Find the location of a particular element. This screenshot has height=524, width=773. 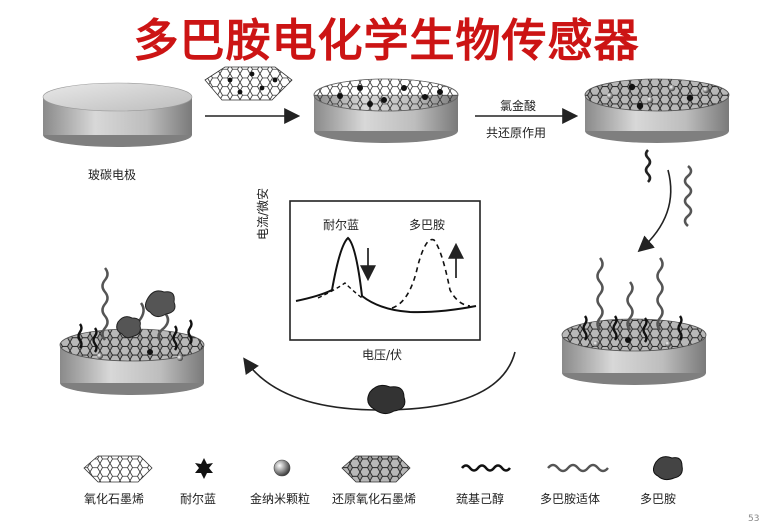

rgo-gold-electrode is located at coordinates (657, 111).